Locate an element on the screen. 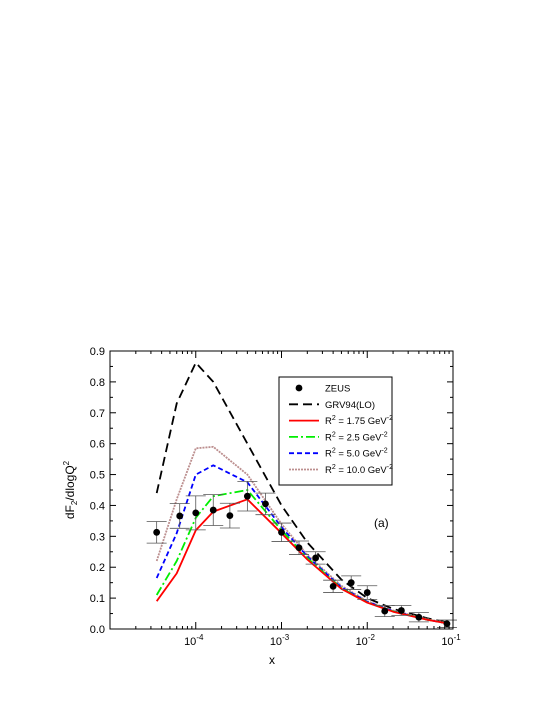 The height and width of the screenshot is (705, 545). legend-label: GRV94(LO) is located at coordinates (350, 405).